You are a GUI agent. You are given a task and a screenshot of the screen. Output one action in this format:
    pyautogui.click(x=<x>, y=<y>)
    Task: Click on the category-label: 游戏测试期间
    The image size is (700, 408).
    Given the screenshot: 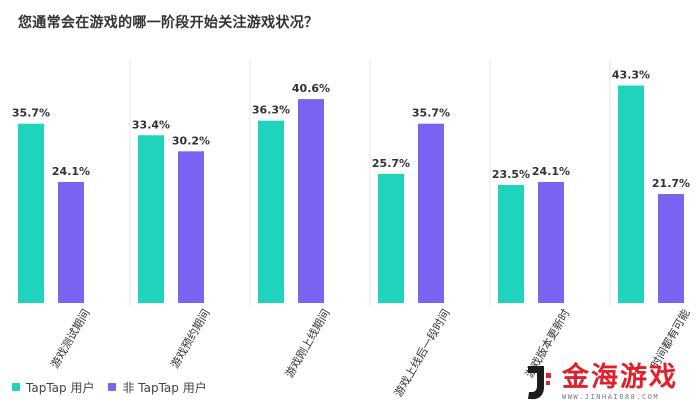 What is the action you would take?
    pyautogui.click(x=70, y=339)
    